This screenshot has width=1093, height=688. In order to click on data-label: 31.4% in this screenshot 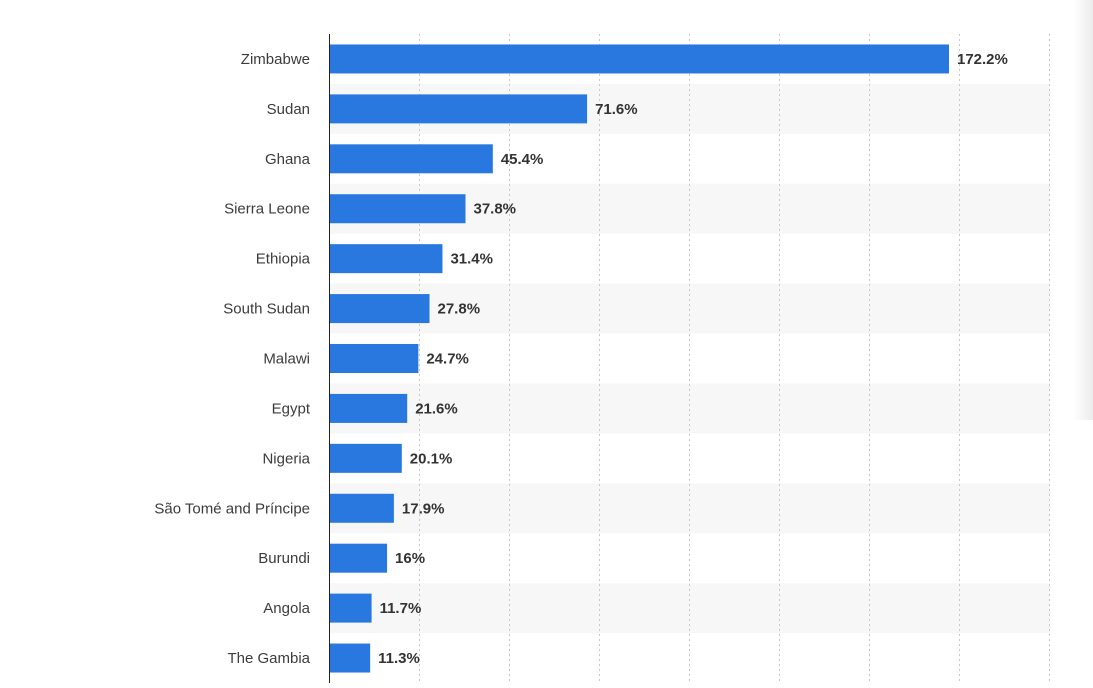, I will do `click(471, 259)`.